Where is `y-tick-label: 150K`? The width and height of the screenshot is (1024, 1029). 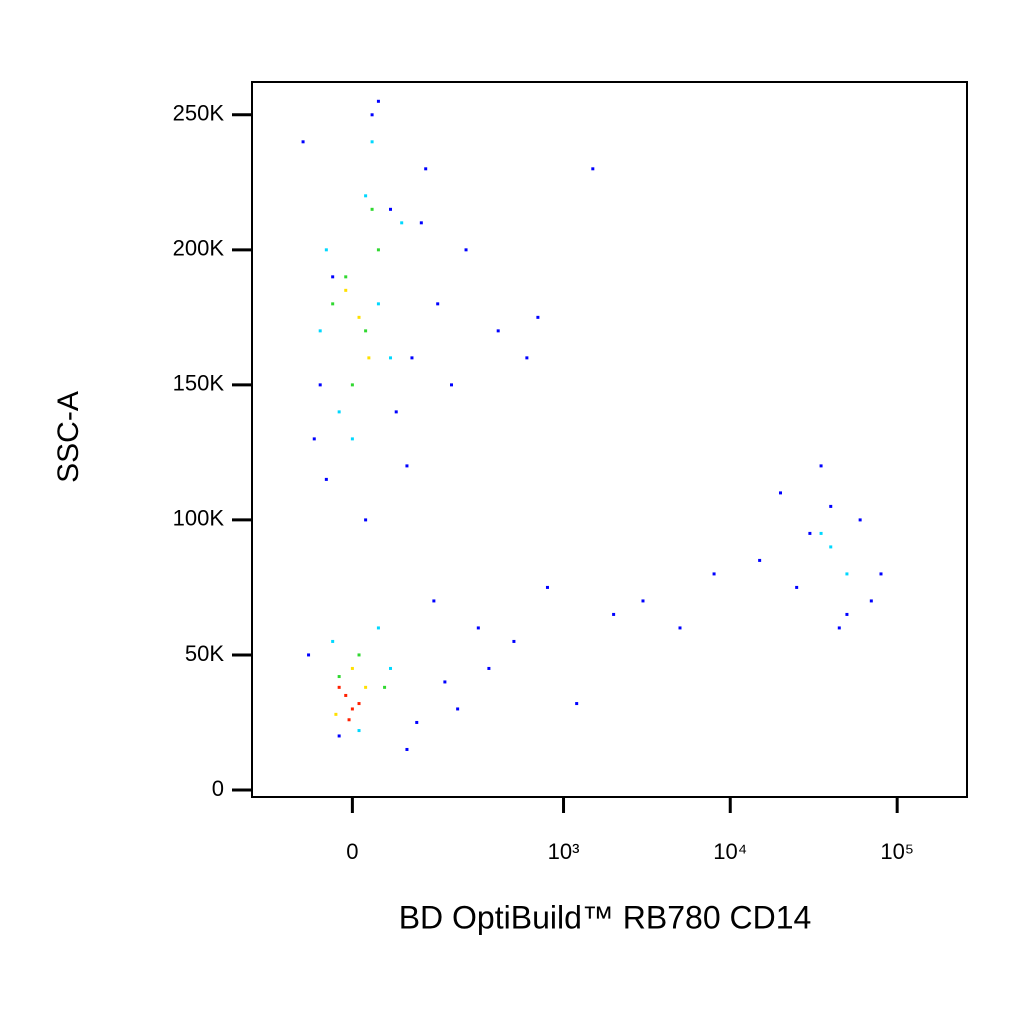 y-tick-label: 150K is located at coordinates (199, 383).